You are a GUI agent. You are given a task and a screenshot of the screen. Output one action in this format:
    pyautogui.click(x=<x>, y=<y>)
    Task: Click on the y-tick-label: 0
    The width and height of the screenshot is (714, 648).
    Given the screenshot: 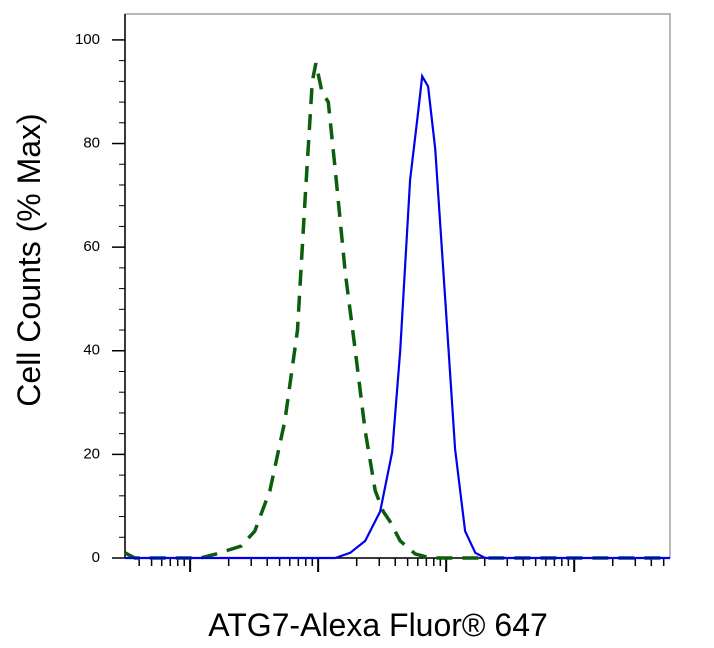 What is the action you would take?
    pyautogui.click(x=96, y=557)
    